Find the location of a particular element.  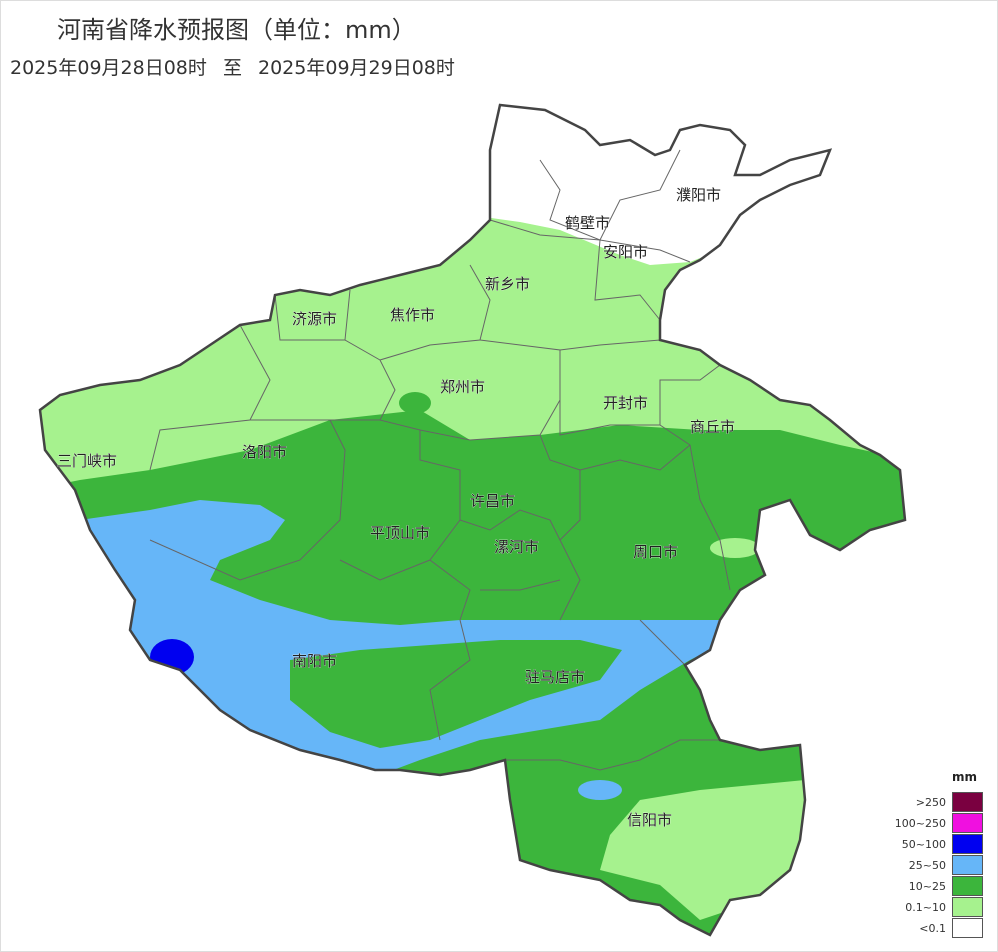

map-title: 河南省降水预报图（单位：mm） is located at coordinates (236, 30).